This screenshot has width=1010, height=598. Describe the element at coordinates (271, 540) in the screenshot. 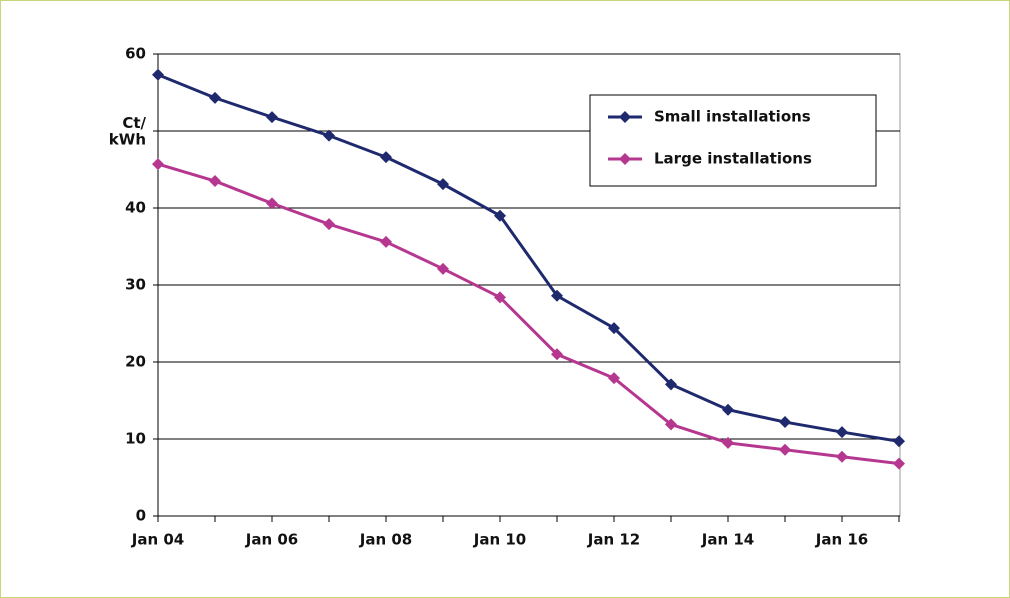

I see `x-tick-label: Jan 06` at that location.